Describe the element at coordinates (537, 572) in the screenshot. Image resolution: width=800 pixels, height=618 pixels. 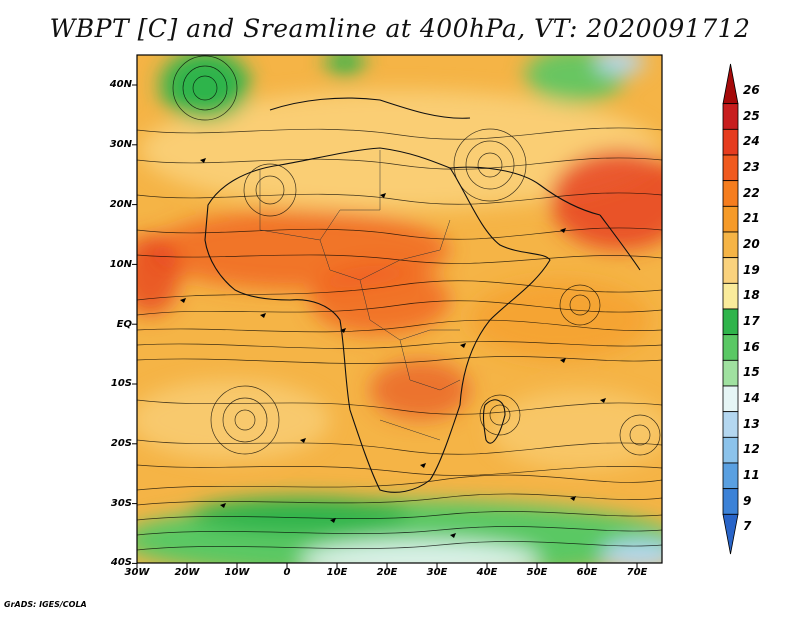
I see `lon-label-50e: 50E` at that location.